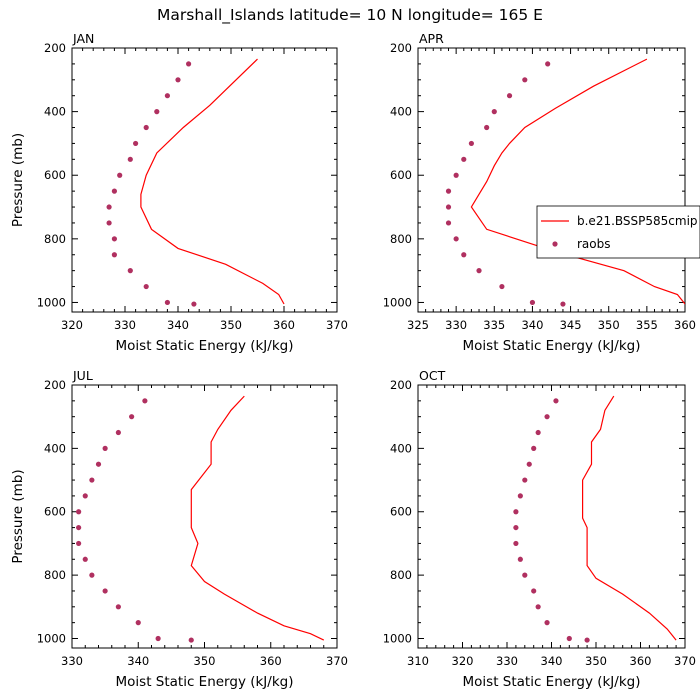 The height and width of the screenshot is (700, 700). What do you see at coordinates (18, 516) in the screenshot?
I see `y-axis-title: Pressure (mb)` at bounding box center [18, 516].